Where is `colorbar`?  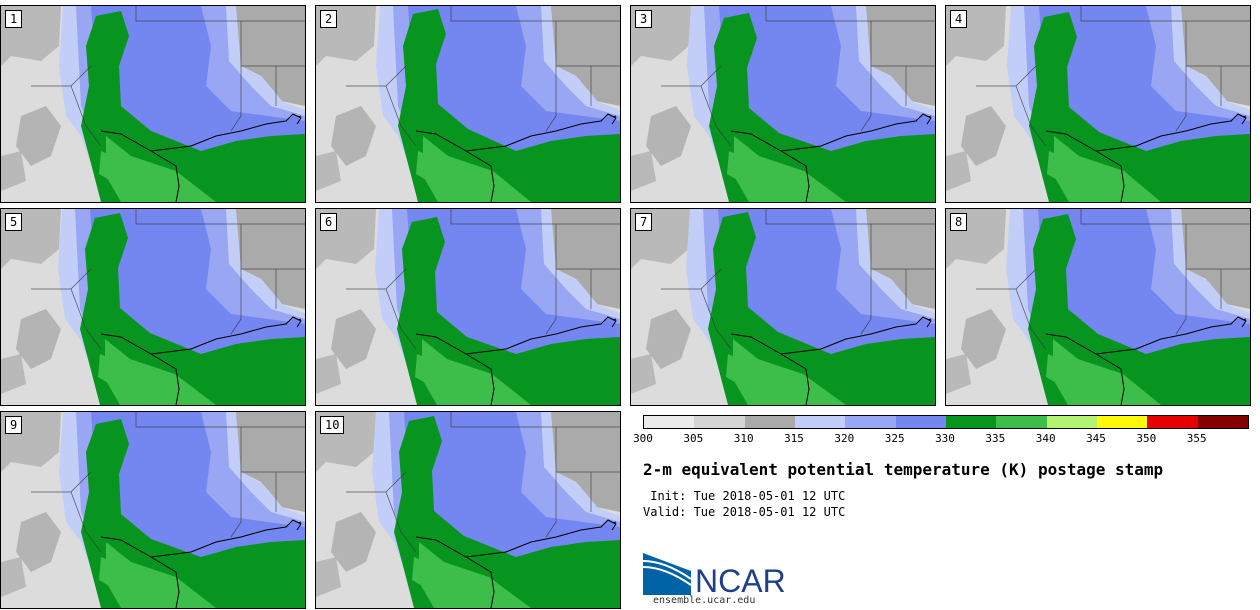
colorbar is located at coordinates (946, 422).